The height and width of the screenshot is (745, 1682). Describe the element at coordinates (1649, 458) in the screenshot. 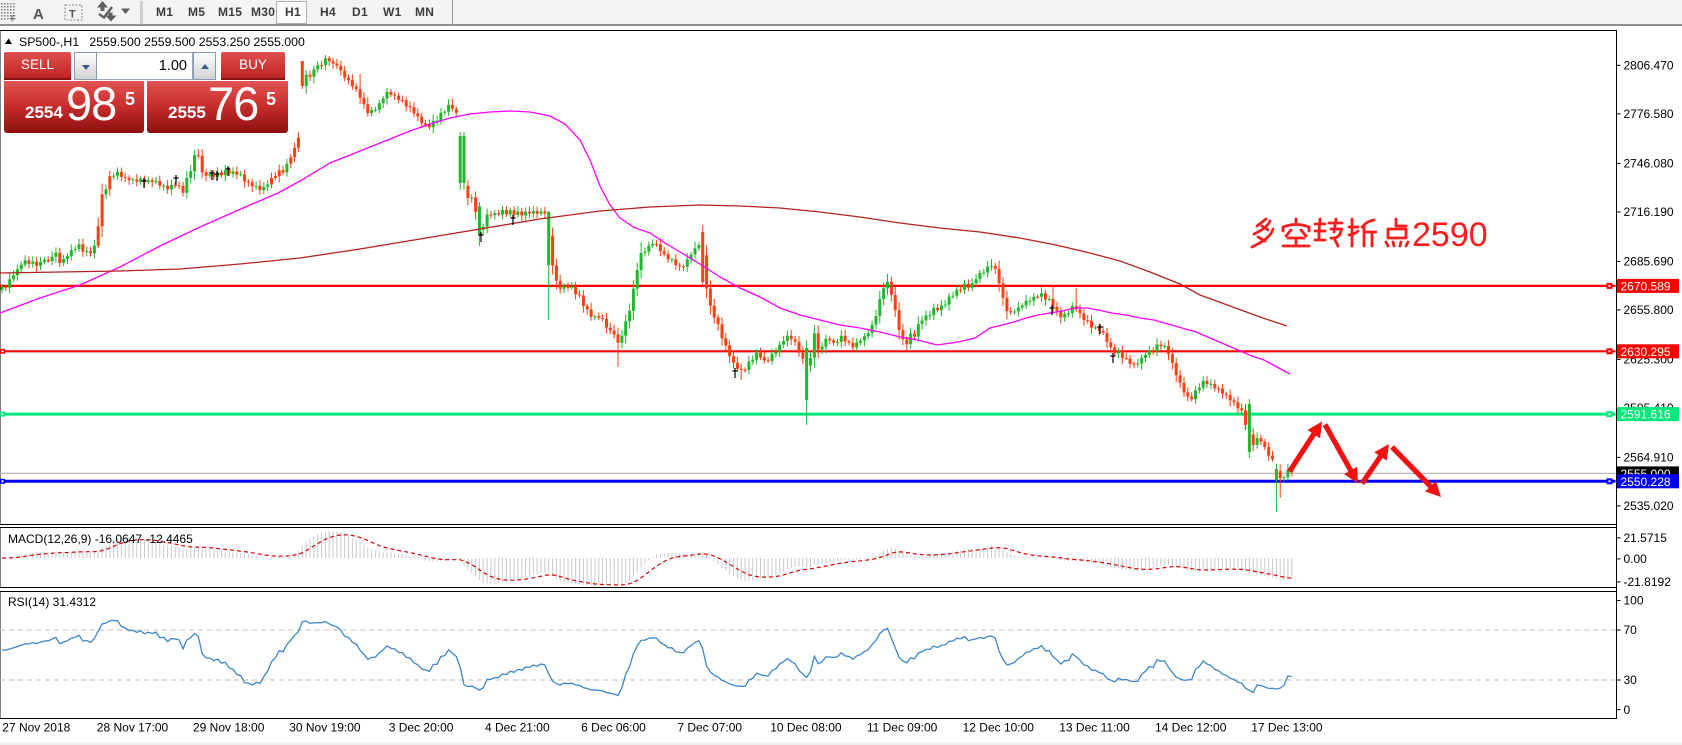

I see `svg-text: 2564.910` at that location.